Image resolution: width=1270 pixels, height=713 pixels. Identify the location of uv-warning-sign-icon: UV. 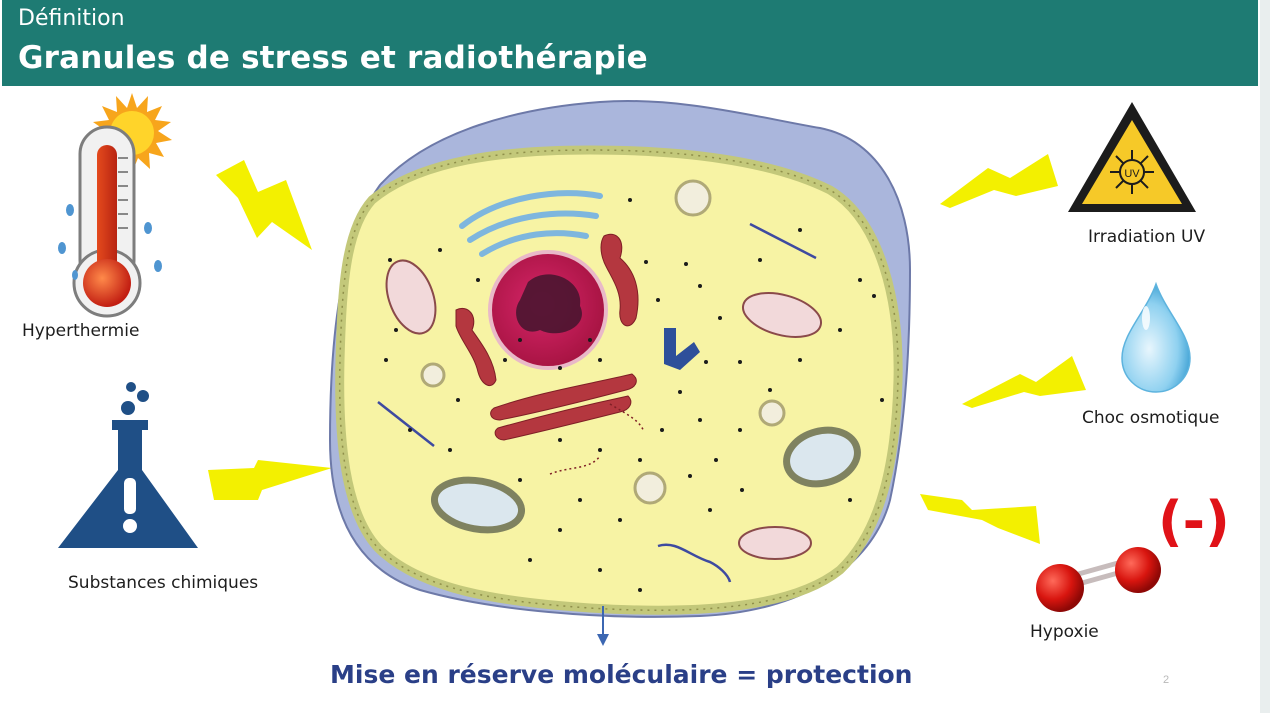
(1132, 157).